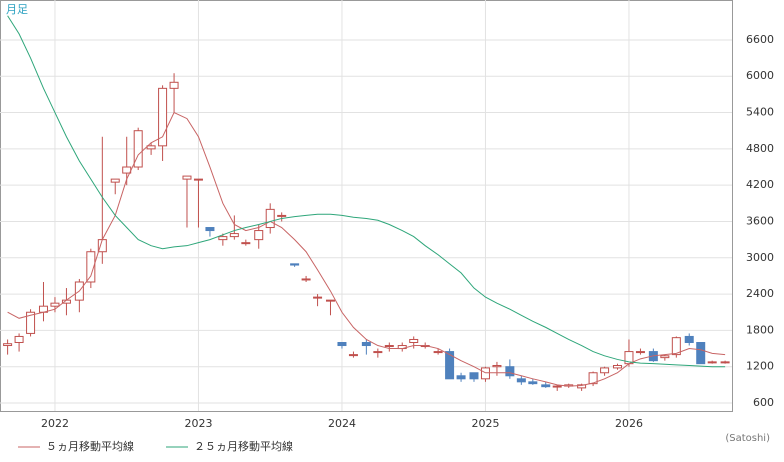 The width and height of the screenshot is (784, 462). I want to click on y-tick-label: 2400, so click(760, 293).